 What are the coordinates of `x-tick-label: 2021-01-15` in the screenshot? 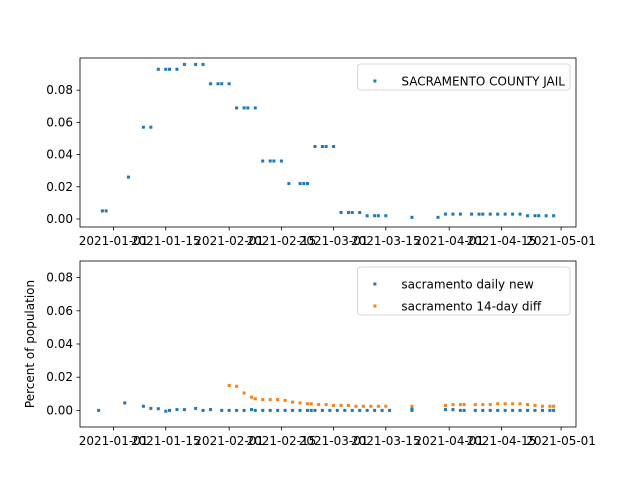 It's located at (166, 441).